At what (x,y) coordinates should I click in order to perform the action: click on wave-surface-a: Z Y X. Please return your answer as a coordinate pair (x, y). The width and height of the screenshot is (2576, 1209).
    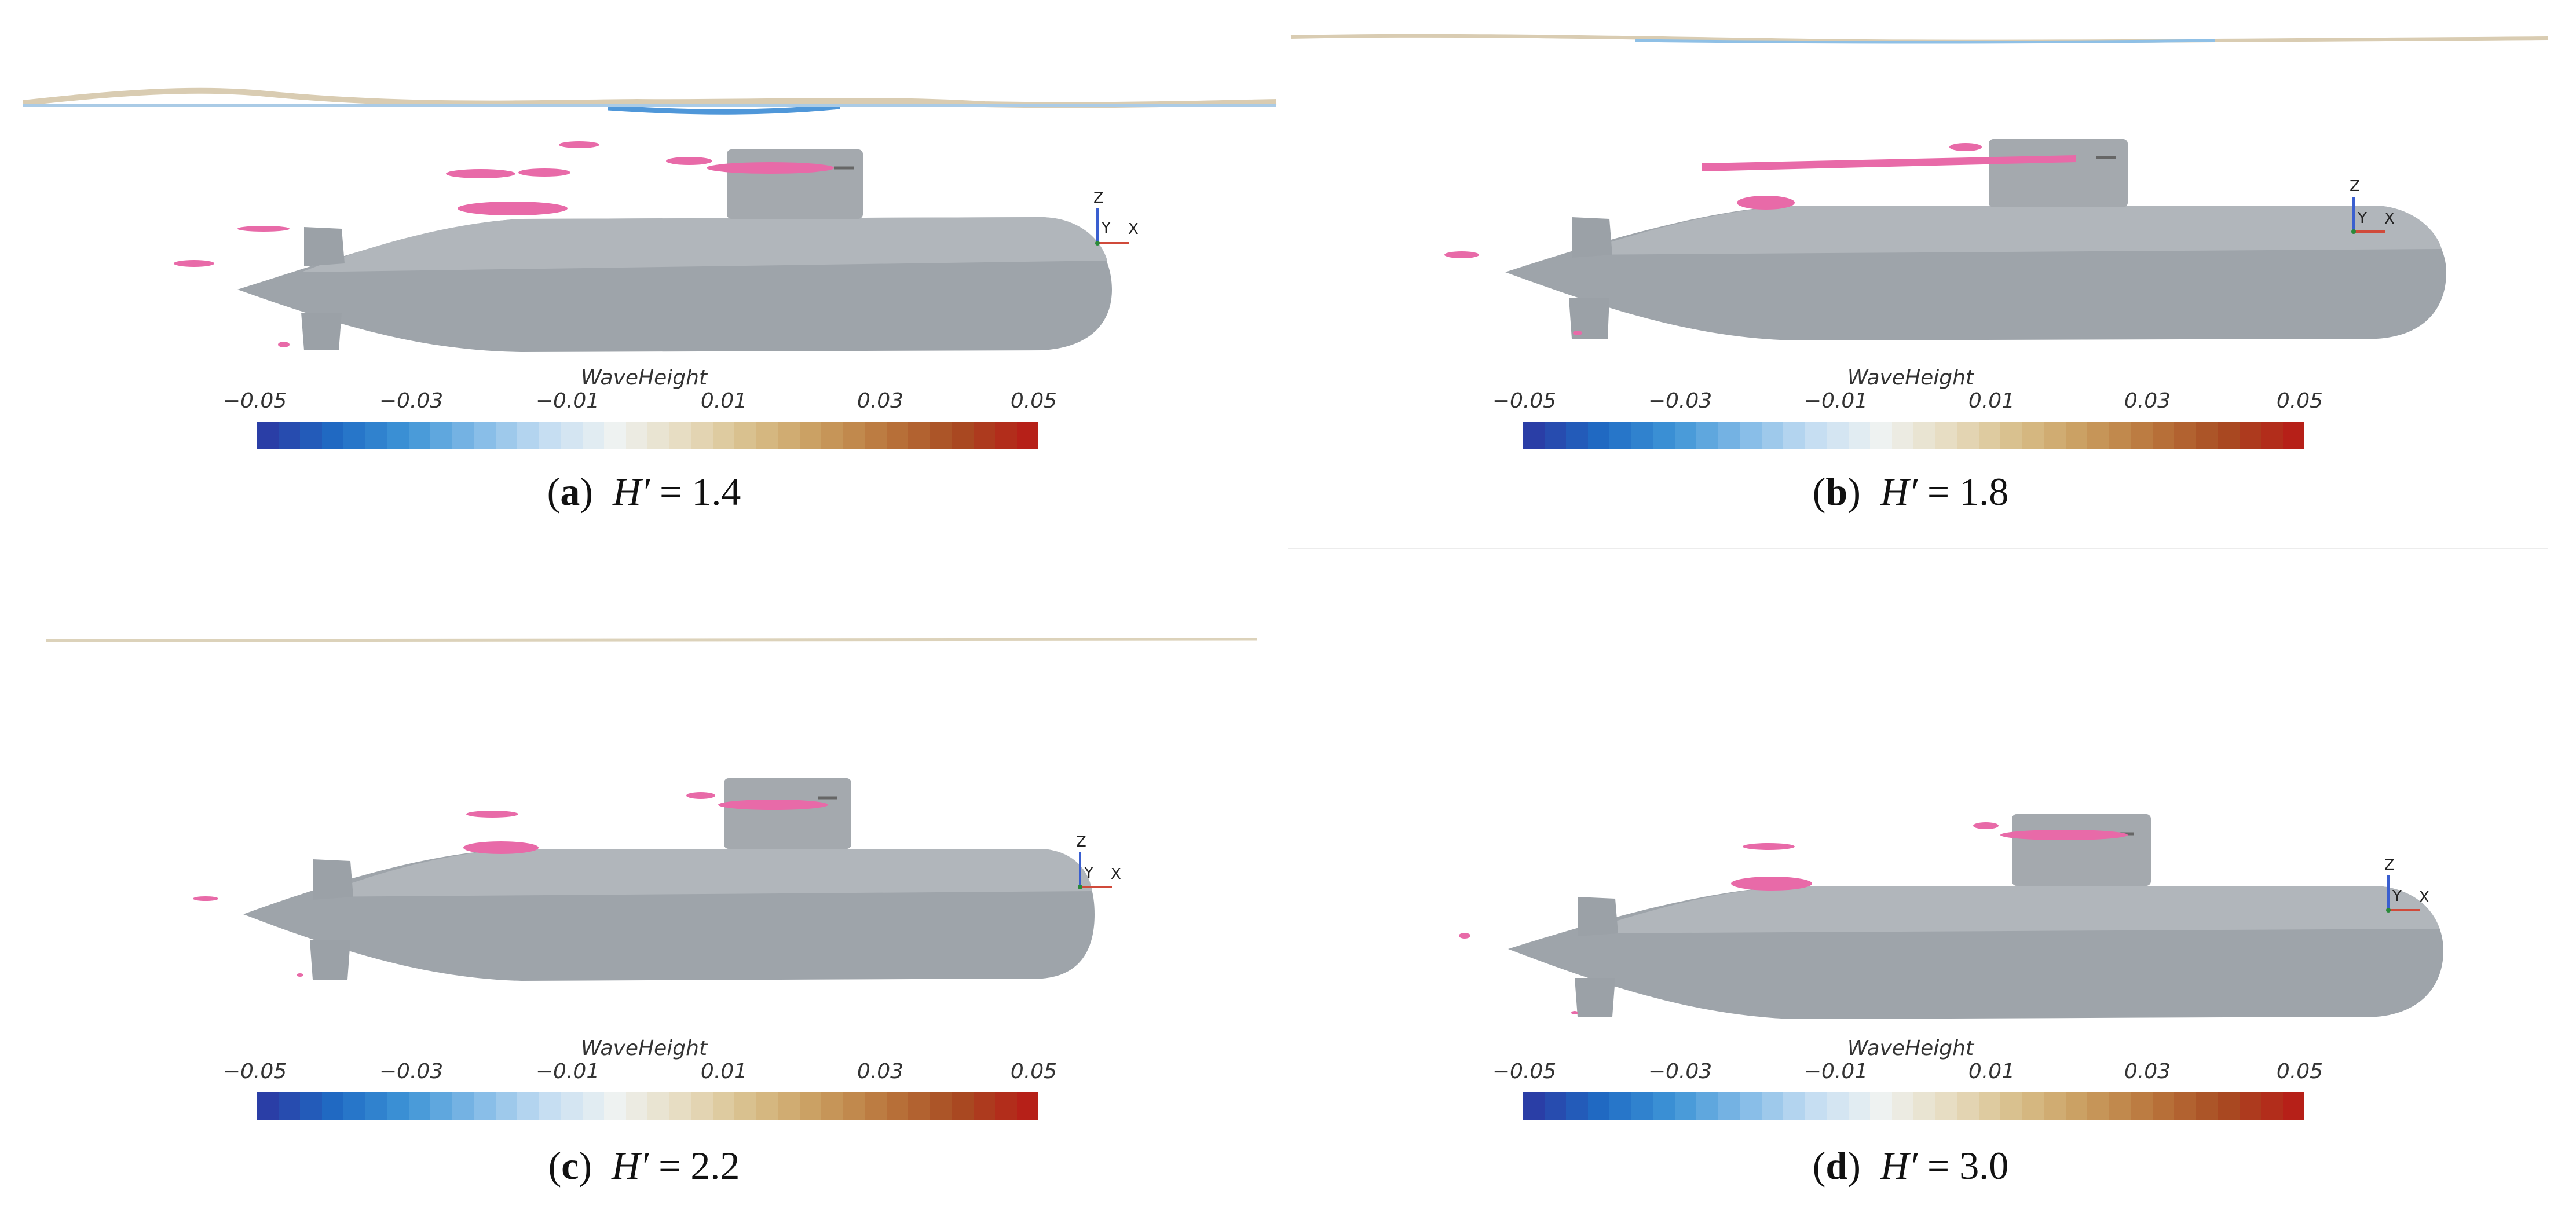
    Looking at the image, I should click on (650, 219).